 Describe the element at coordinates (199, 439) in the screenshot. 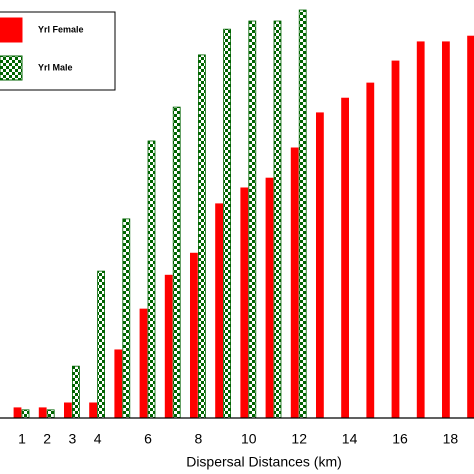

I see `x-tick-label: 8` at that location.